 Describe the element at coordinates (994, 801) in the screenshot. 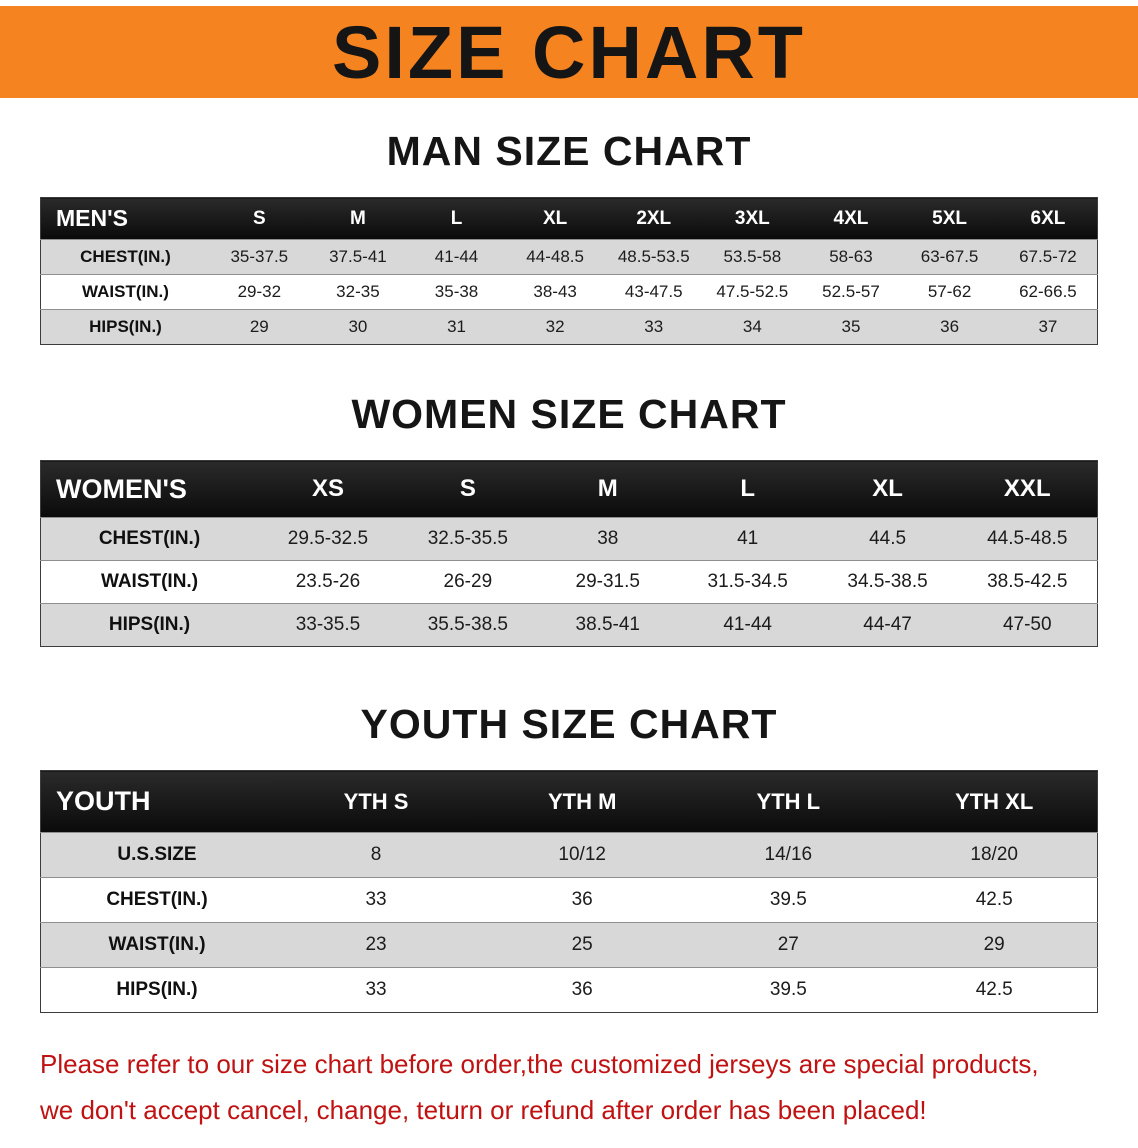

I see `size-column-header: YTH XL` at that location.